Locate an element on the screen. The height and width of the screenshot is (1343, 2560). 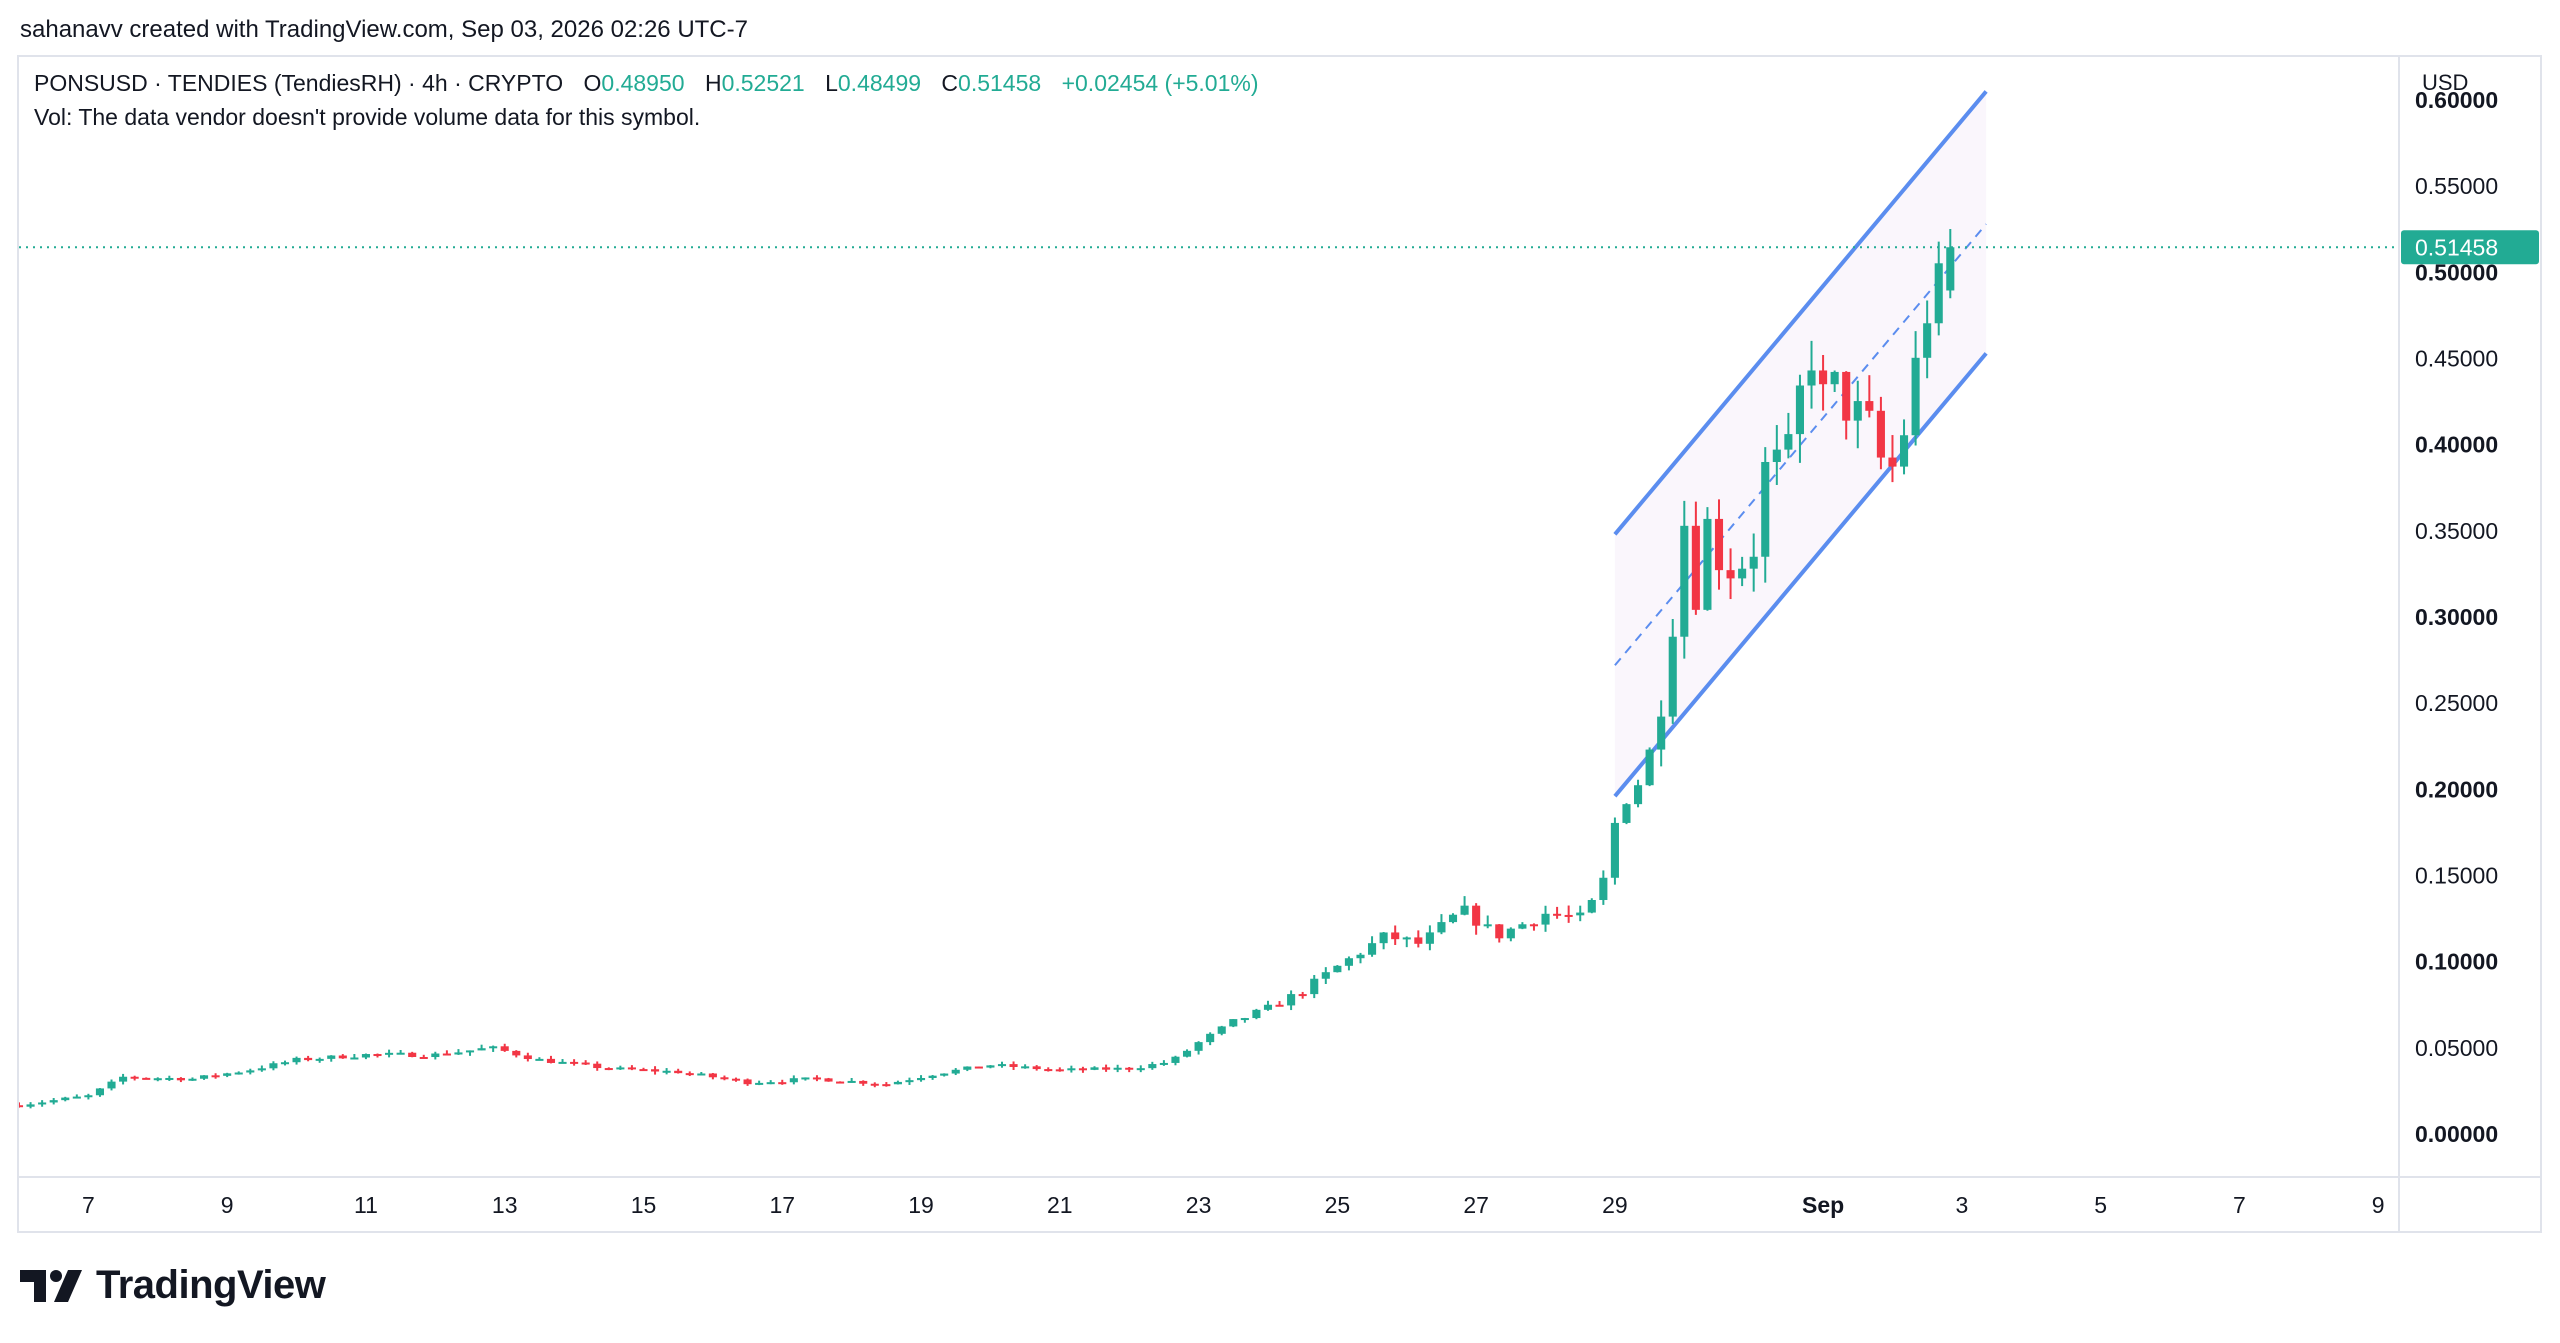
x-tick-label: 17 is located at coordinates (782, 1205).